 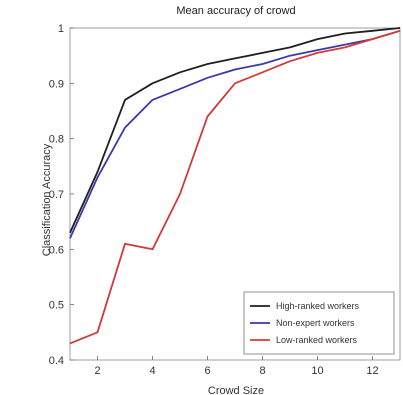 What do you see at coordinates (372, 371) in the screenshot?
I see `x-tick-label: 12` at bounding box center [372, 371].